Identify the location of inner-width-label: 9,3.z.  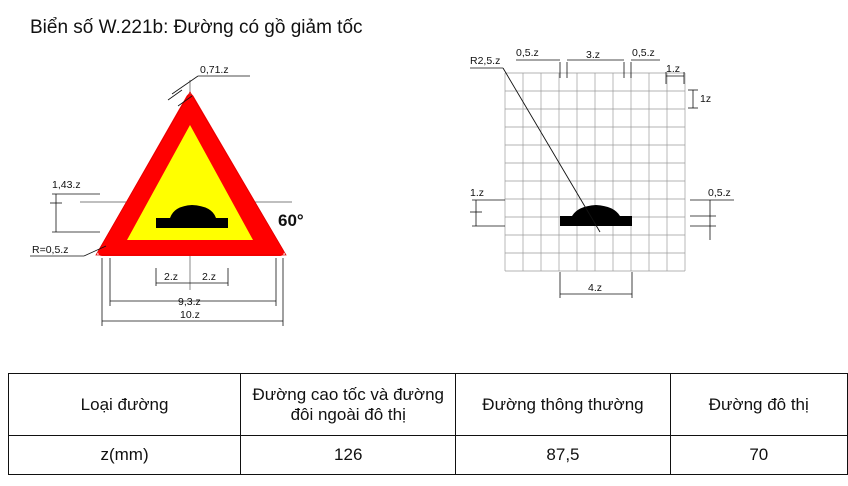
(189, 302).